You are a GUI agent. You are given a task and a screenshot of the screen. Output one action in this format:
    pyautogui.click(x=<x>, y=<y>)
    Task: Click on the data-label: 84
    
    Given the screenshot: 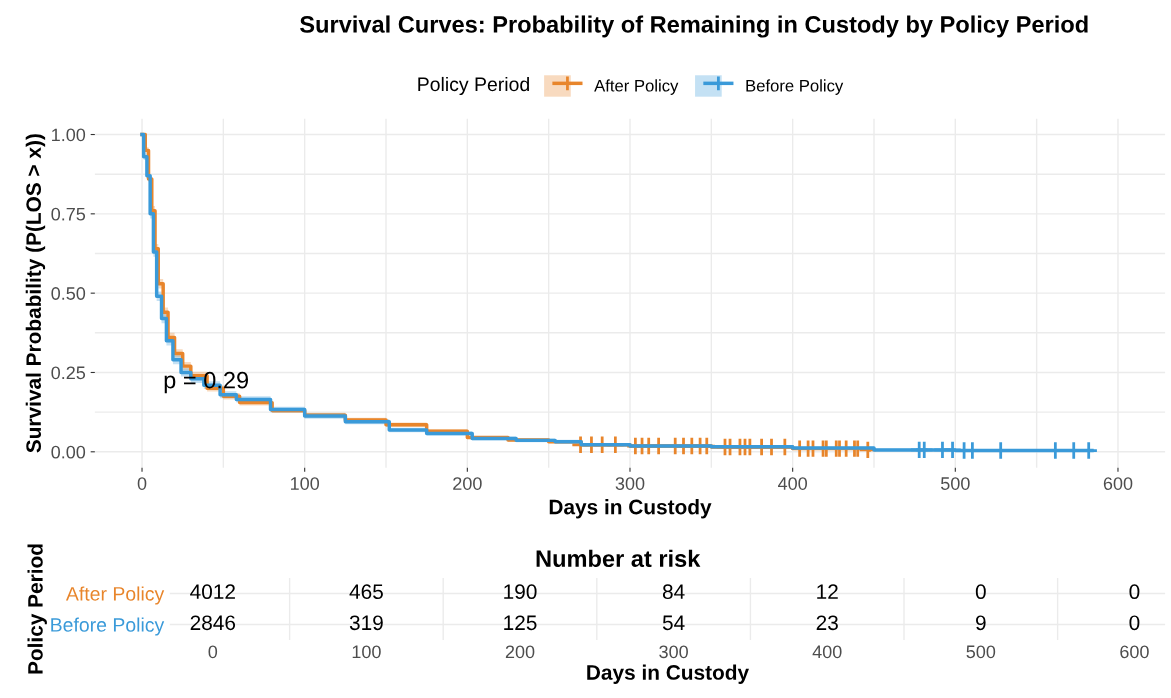 What is the action you would take?
    pyautogui.click(x=673, y=592)
    